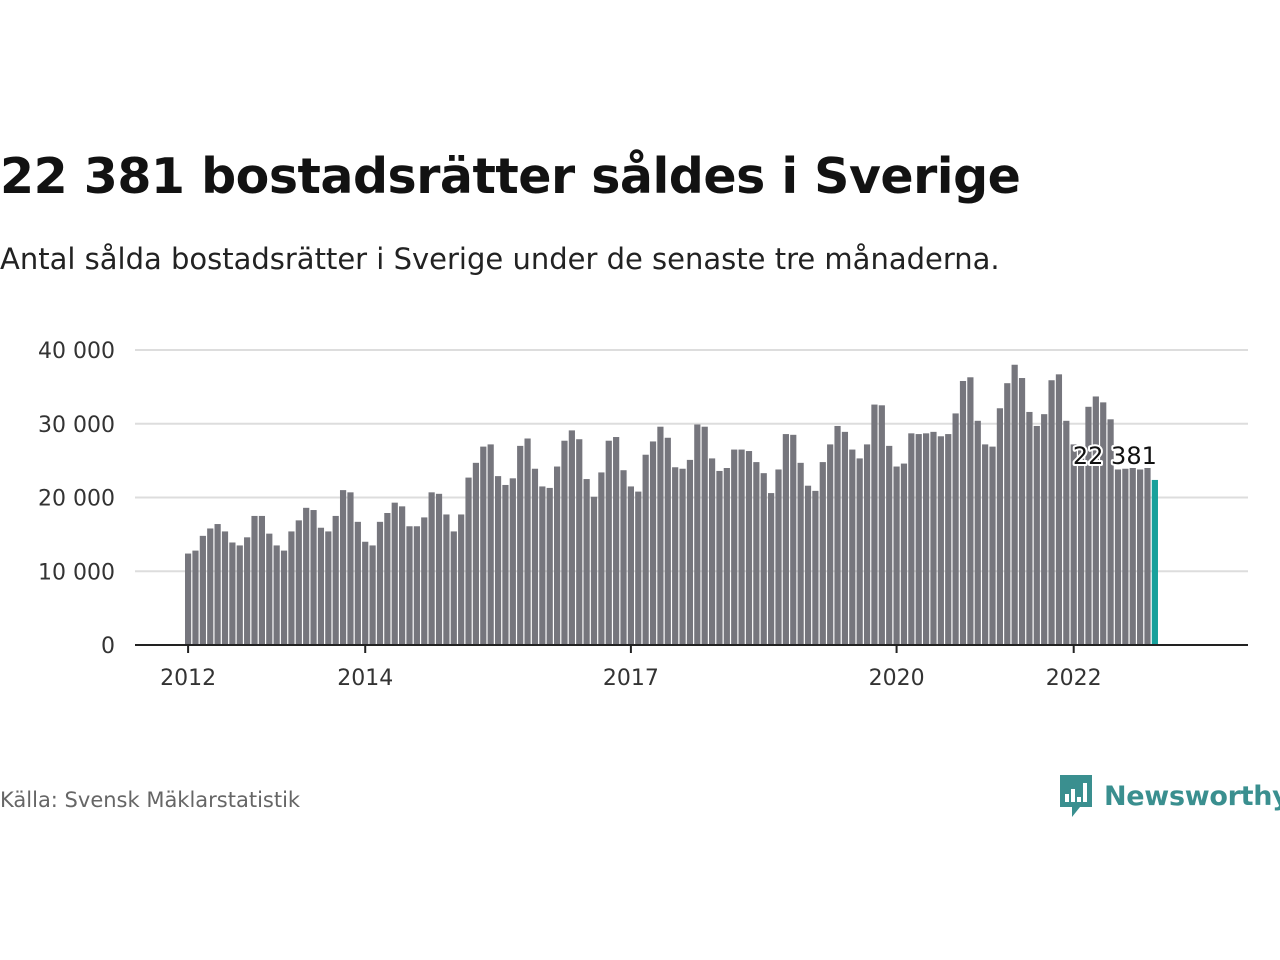 Image resolution: width=1280 pixels, height=960 pixels. What do you see at coordinates (365, 678) in the screenshot?
I see `x-tick-label: 2014` at bounding box center [365, 678].